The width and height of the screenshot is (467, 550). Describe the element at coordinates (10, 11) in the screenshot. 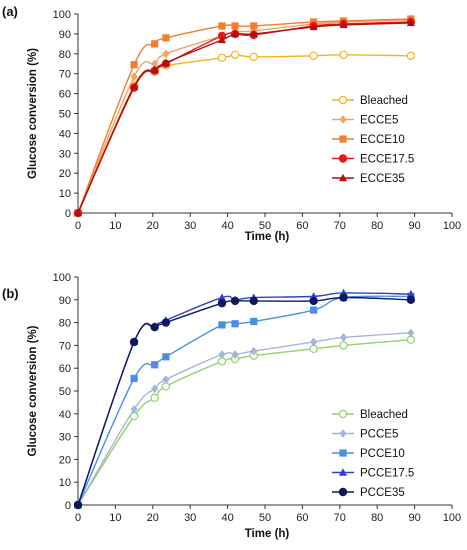

I see `panel-label: (a)` at that location.